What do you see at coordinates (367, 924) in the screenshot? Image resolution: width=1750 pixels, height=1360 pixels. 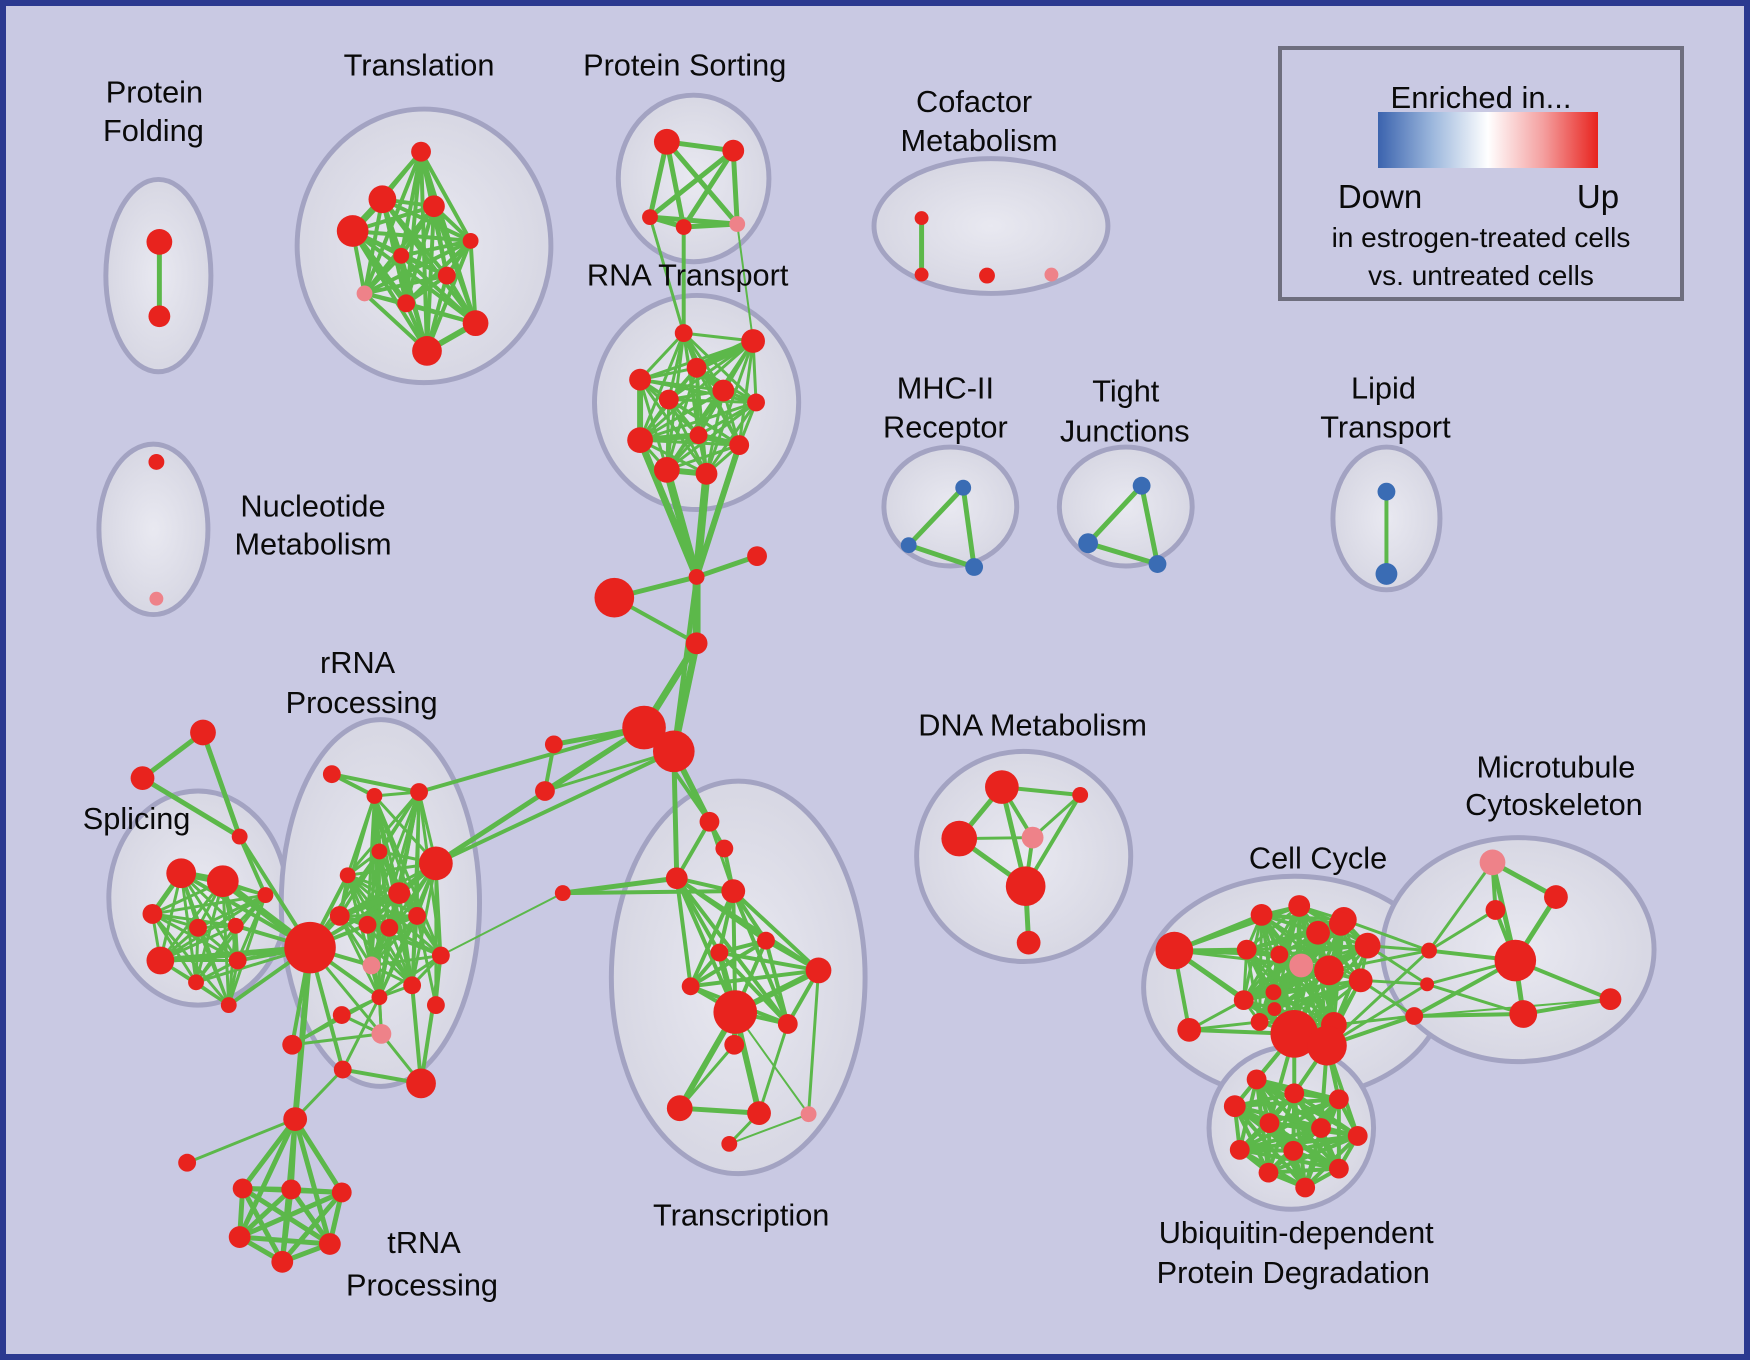 I see `gene-set-node-R9` at bounding box center [367, 924].